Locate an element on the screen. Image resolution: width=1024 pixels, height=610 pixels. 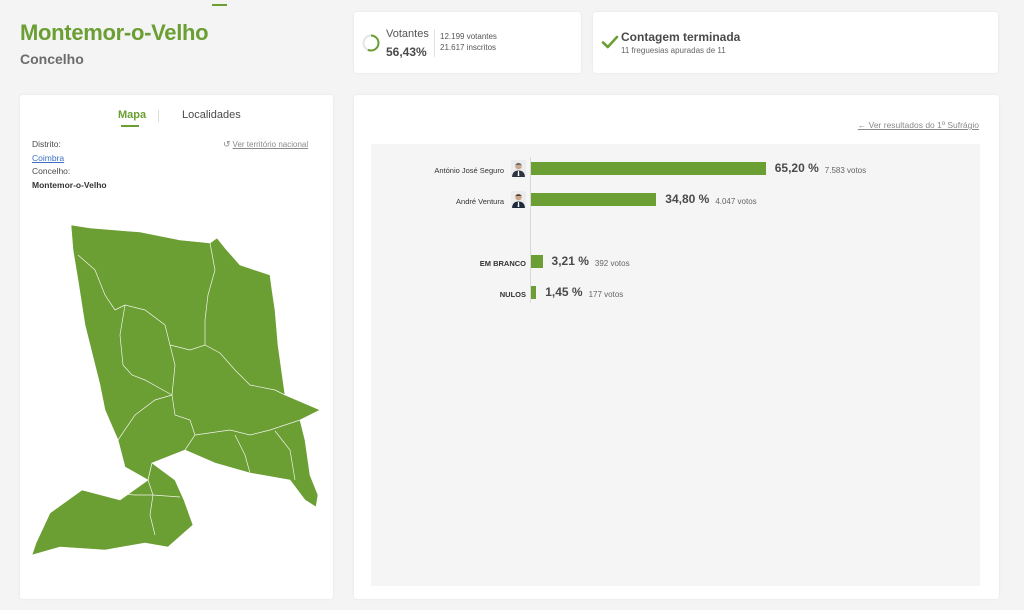
turnout-percent: 56,43% is located at coordinates (406, 52).